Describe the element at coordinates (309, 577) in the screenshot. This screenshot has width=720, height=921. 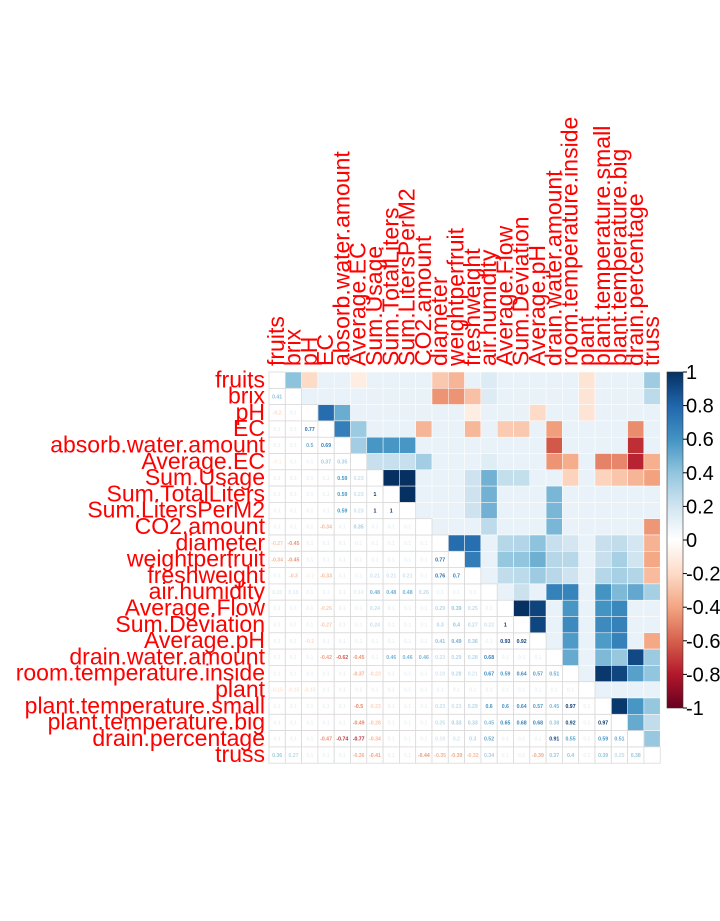
I see `correlation-value: -0.1` at that location.